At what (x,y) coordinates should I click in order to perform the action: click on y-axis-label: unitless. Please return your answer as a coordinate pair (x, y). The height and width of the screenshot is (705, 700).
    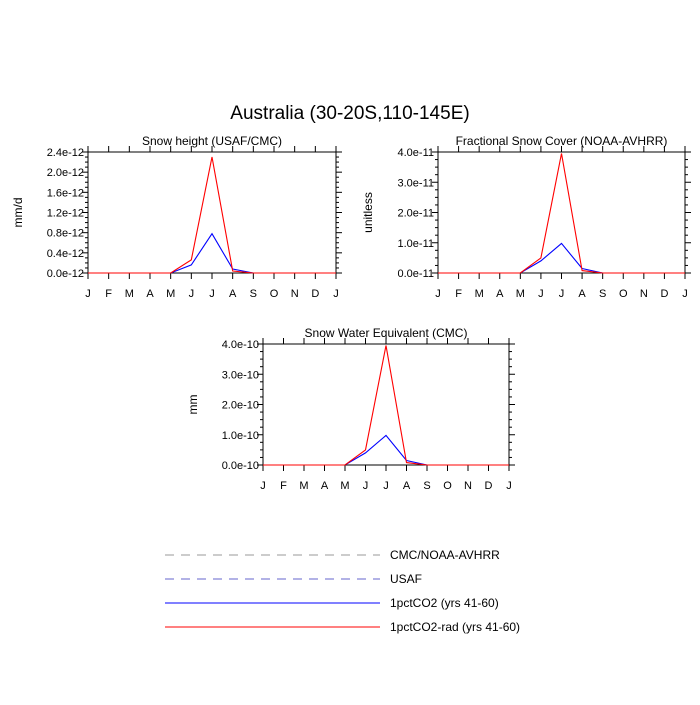
    Looking at the image, I should click on (368, 212).